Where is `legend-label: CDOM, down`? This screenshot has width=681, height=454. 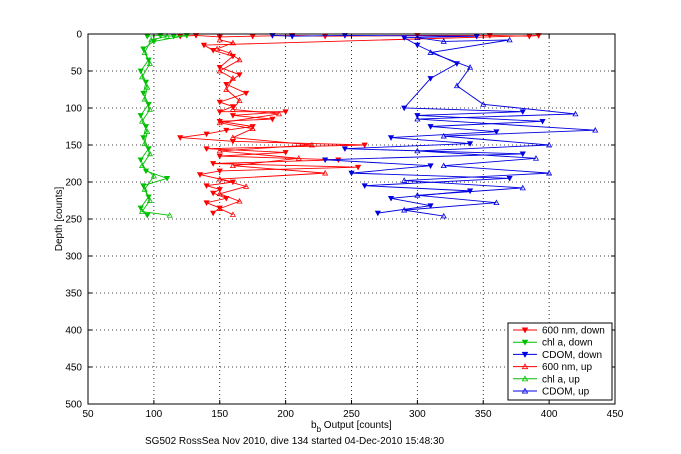
legend-label: CDOM, down is located at coordinates (572, 355).